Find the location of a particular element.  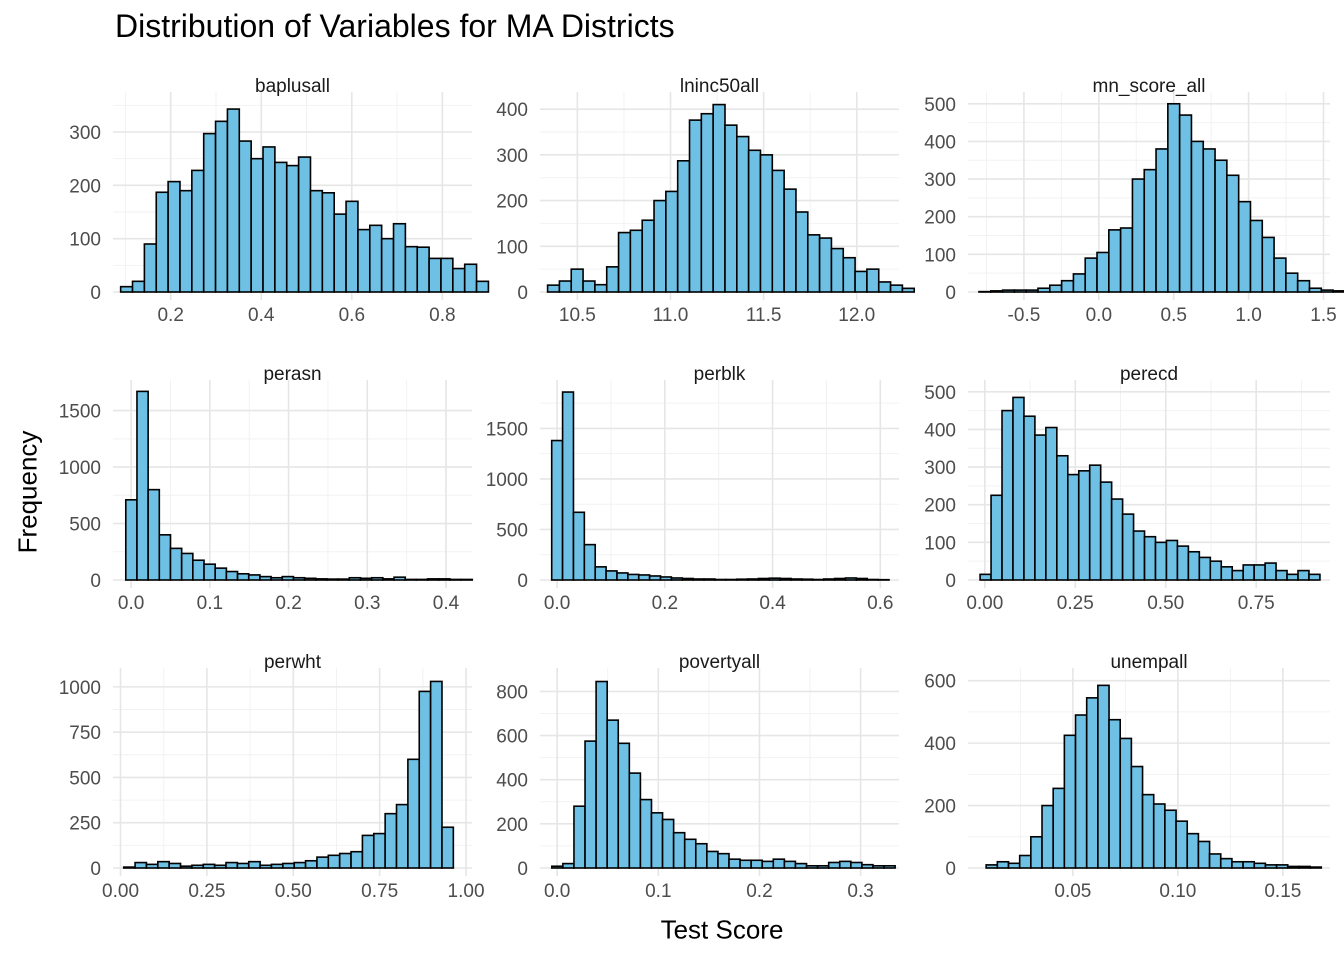

x-axis-label: Test Score is located at coordinates (722, 929).